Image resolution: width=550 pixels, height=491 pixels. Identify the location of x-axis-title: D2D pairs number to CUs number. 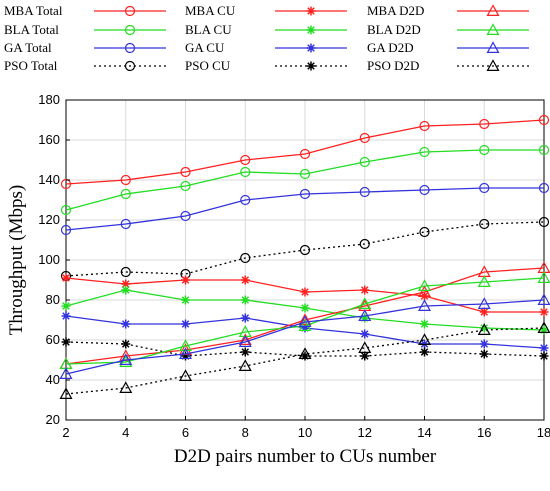
(305, 456).